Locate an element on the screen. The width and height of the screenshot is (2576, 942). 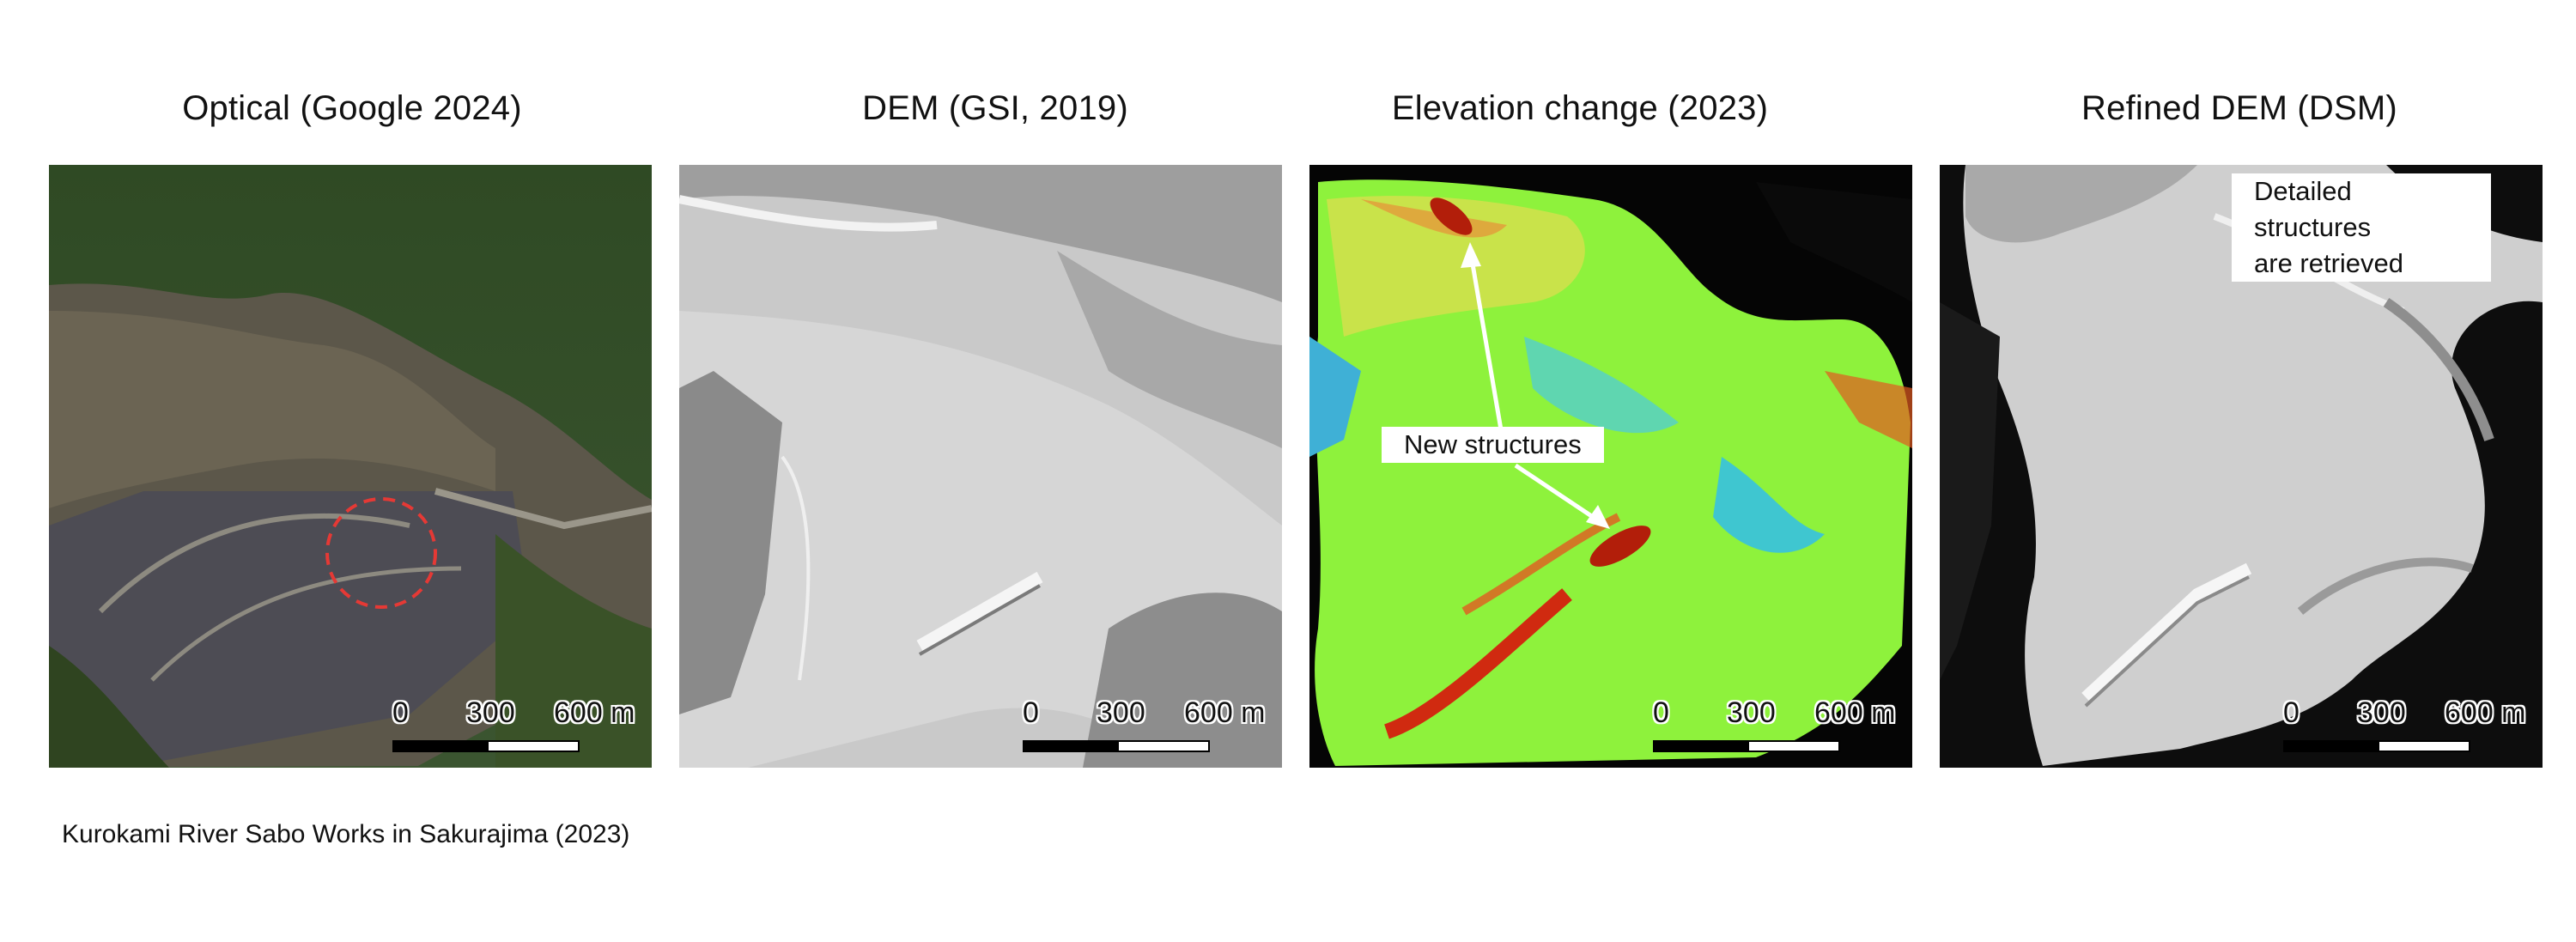
optical-satellite-image is located at coordinates (350, 466).